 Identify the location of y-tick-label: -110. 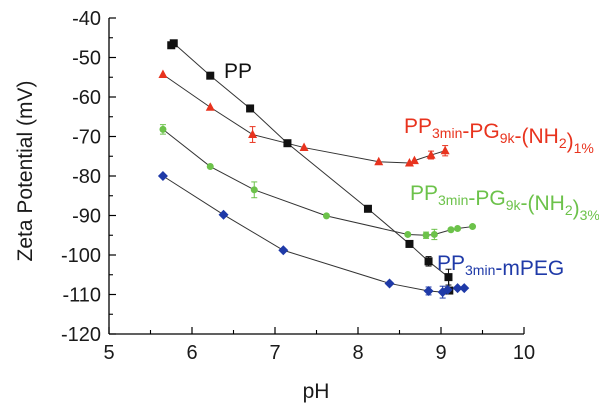
(81, 296).